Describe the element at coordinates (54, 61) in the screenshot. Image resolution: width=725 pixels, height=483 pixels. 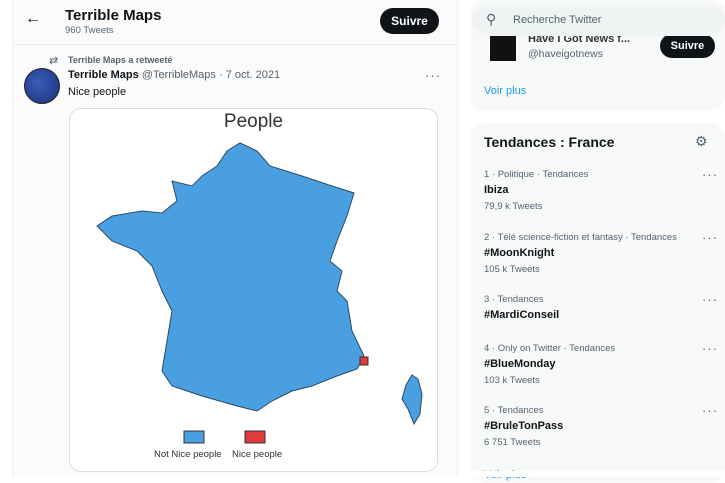
I see `retweet-icon: ⇄` at that location.